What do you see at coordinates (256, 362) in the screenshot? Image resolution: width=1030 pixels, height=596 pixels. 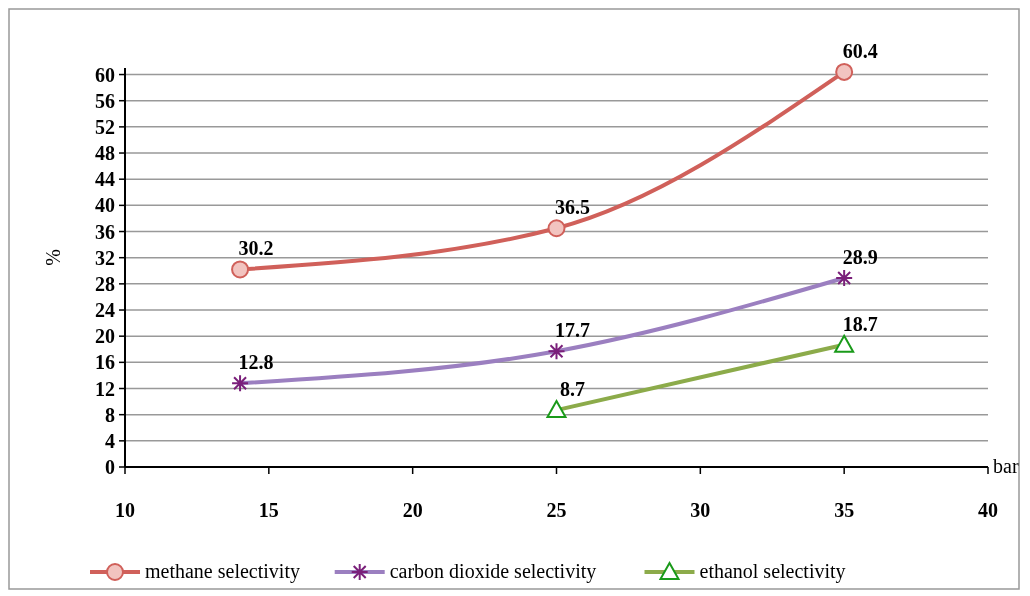 I see `data-label: 12.8` at bounding box center [256, 362].